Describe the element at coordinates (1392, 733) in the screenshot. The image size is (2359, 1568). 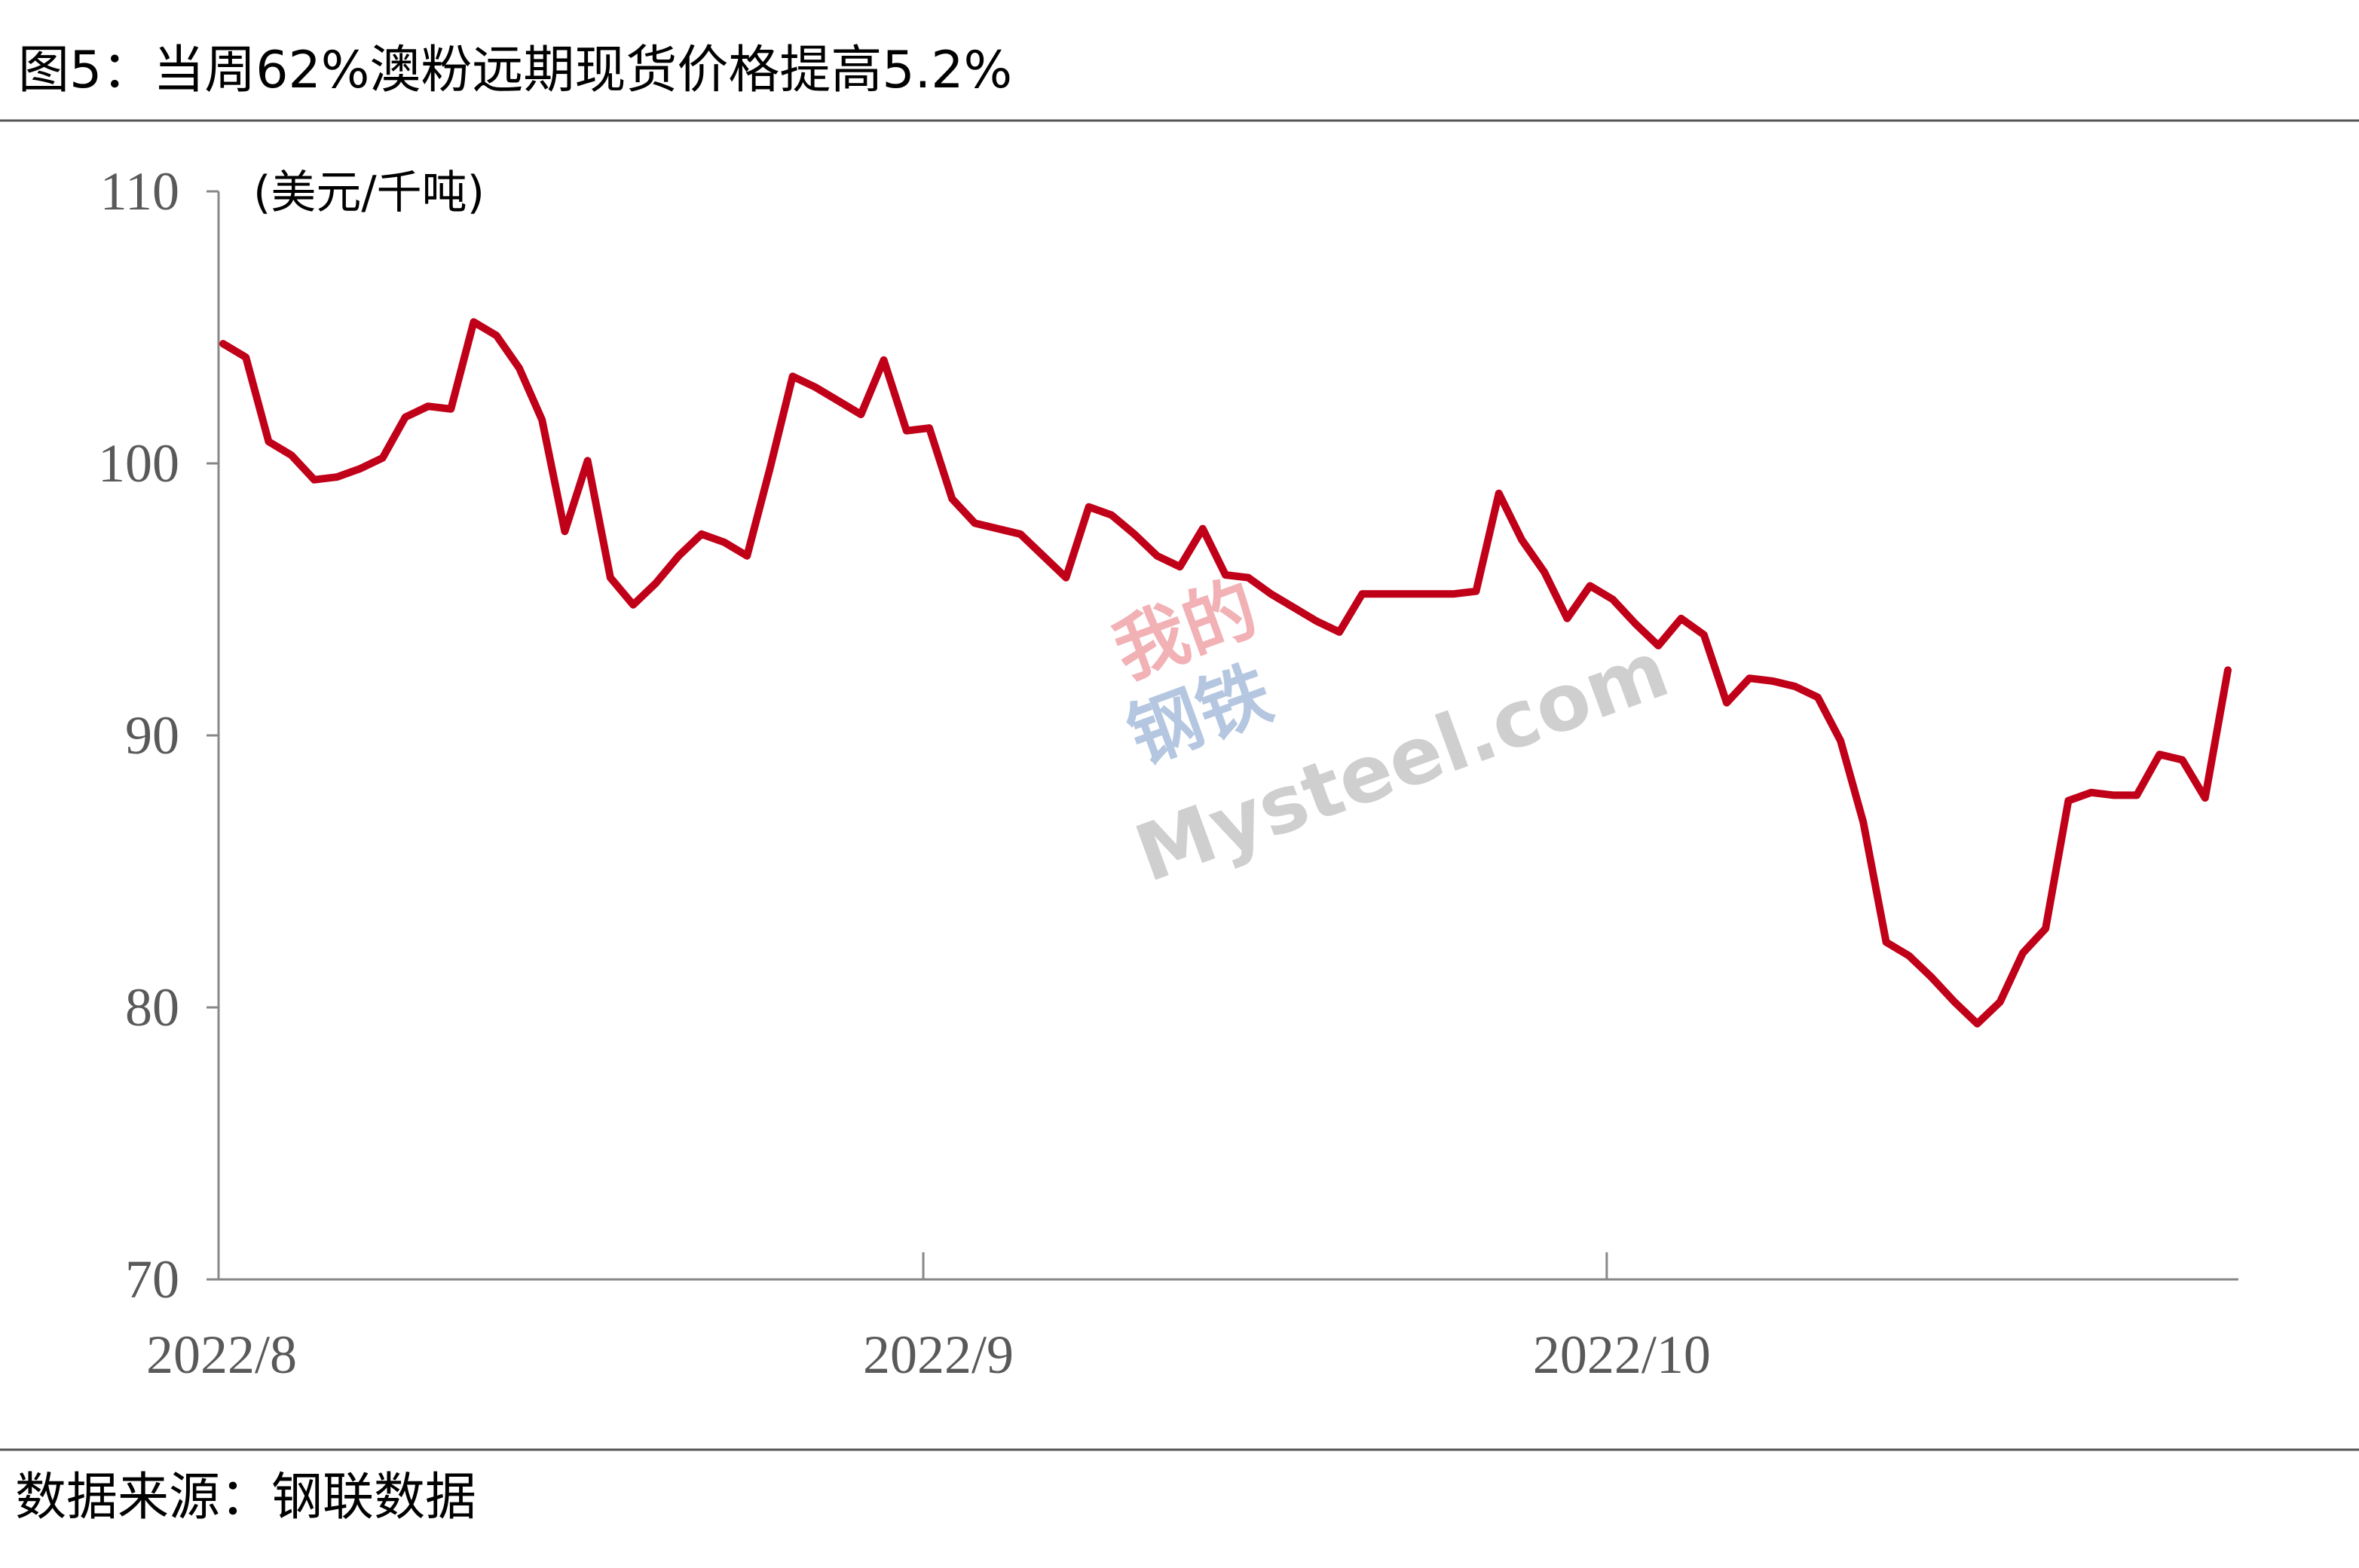
I see `watermark: 我的 钢铁 Mysteel.com` at that location.